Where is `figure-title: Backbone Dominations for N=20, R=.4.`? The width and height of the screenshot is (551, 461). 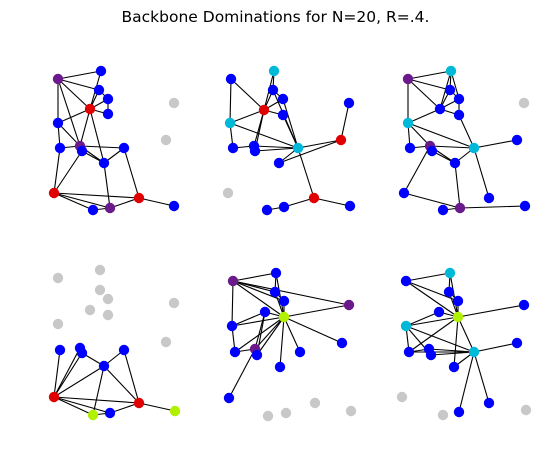
figure-title: Backbone Dominations for N=20, R=.4. is located at coordinates (275, 17).